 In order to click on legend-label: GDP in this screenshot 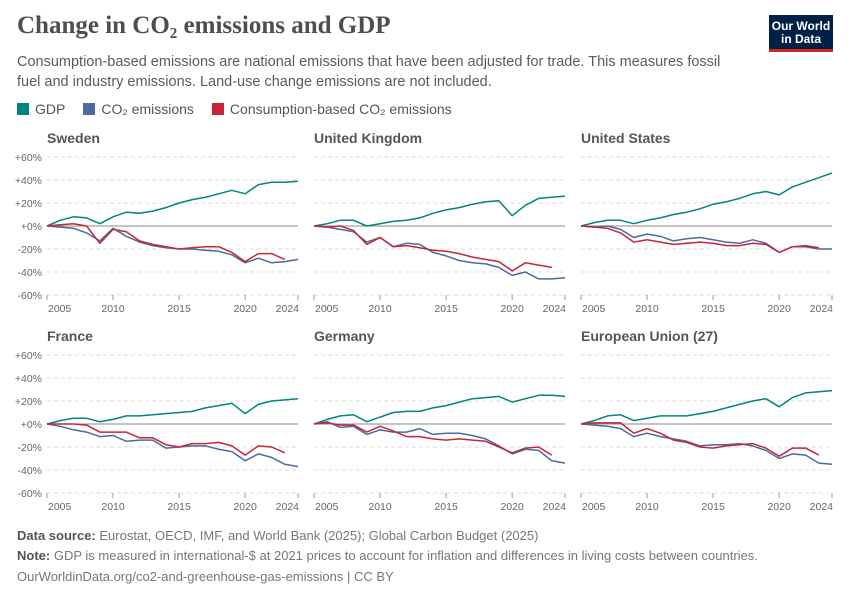, I will do `click(50, 109)`.